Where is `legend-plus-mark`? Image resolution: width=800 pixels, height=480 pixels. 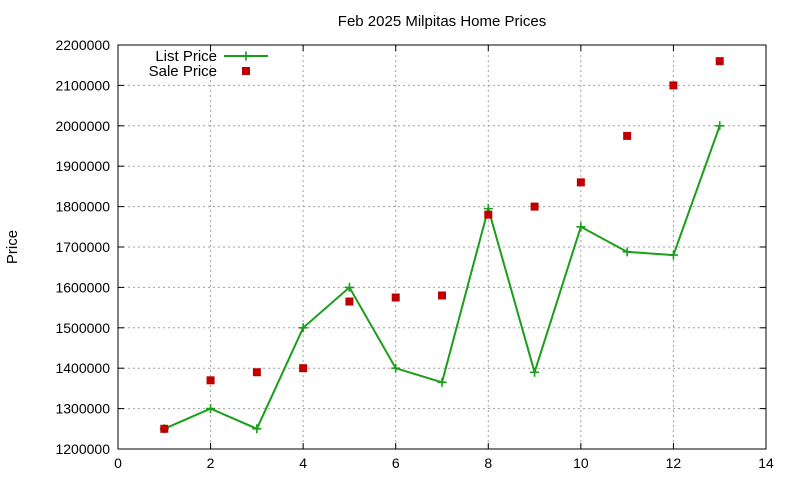 legend-plus-mark is located at coordinates (246, 56).